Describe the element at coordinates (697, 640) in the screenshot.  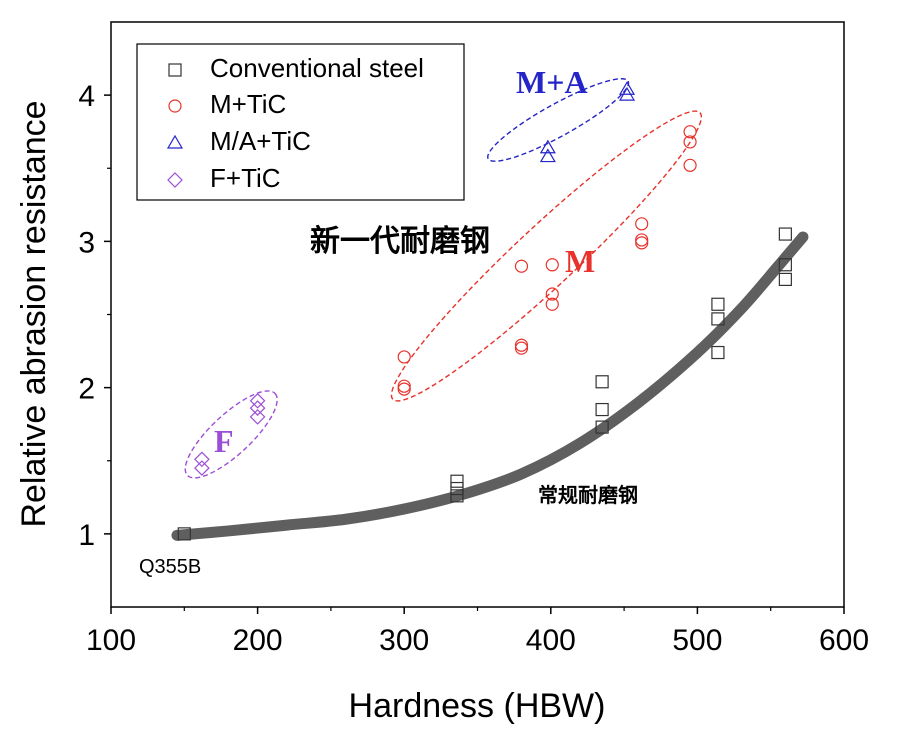
I see `x-tick-label: 500` at that location.